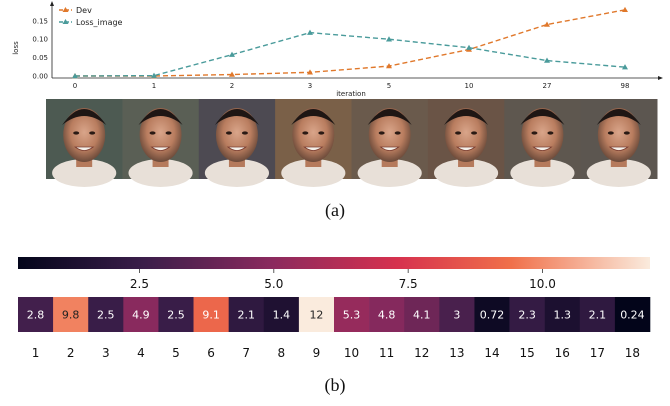  What do you see at coordinates (71, 353) in the screenshot?
I see `heatmap-column-label: 2` at bounding box center [71, 353].